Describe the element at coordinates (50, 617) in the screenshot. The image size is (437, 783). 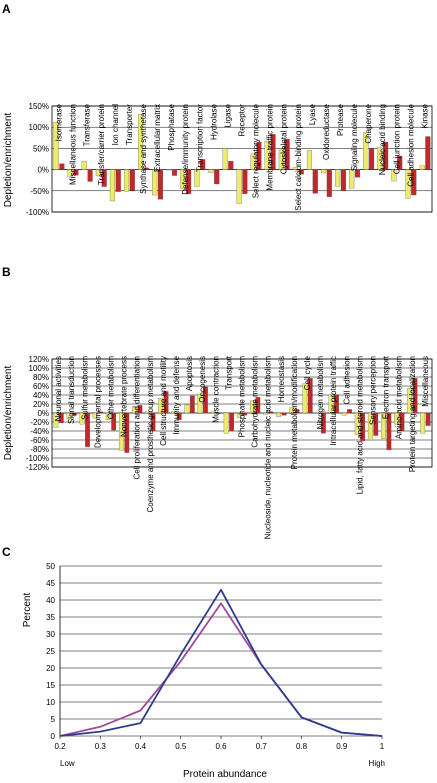
I see `panel-c-ytick-label: 35` at that location.